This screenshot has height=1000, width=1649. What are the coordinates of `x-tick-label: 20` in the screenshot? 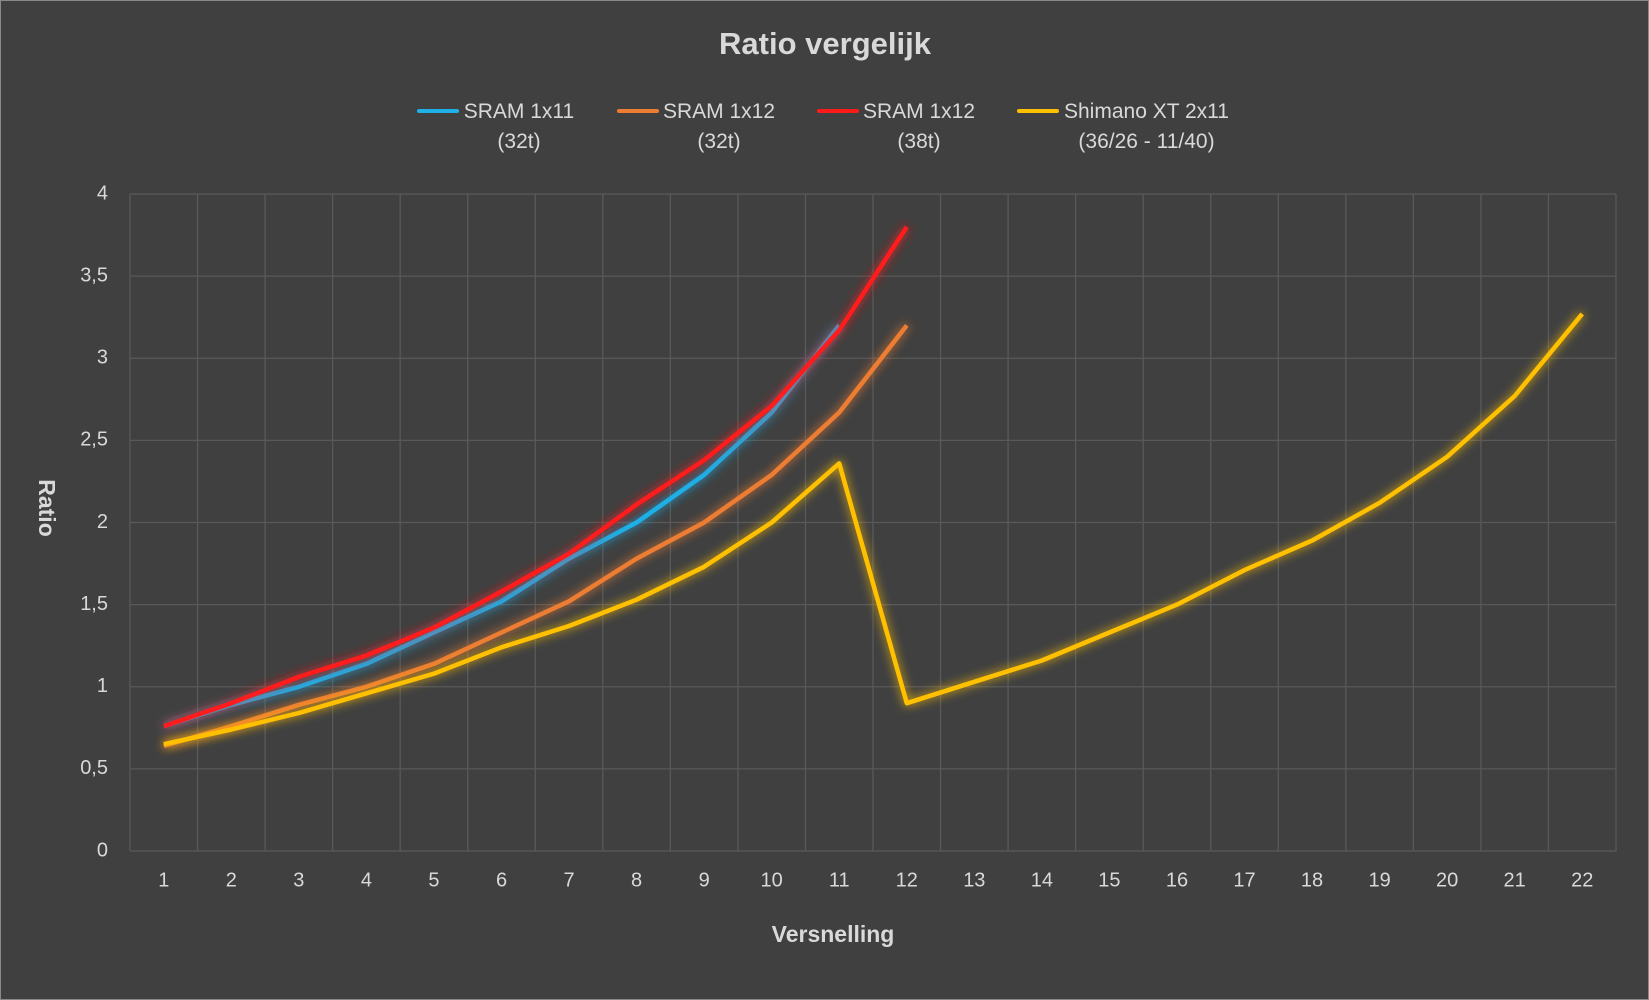 It's located at (1447, 880).